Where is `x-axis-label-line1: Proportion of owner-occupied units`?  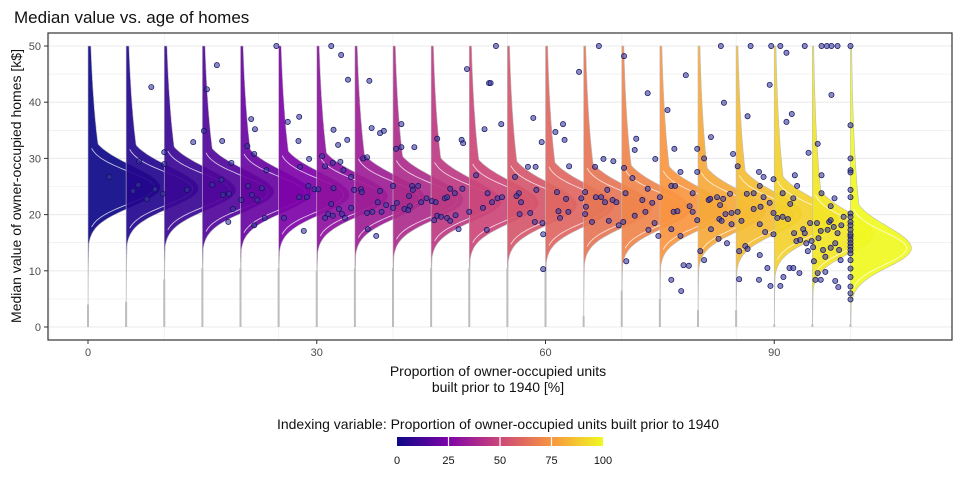
x-axis-label-line1: Proportion of owner-occupied units is located at coordinates (498, 371).